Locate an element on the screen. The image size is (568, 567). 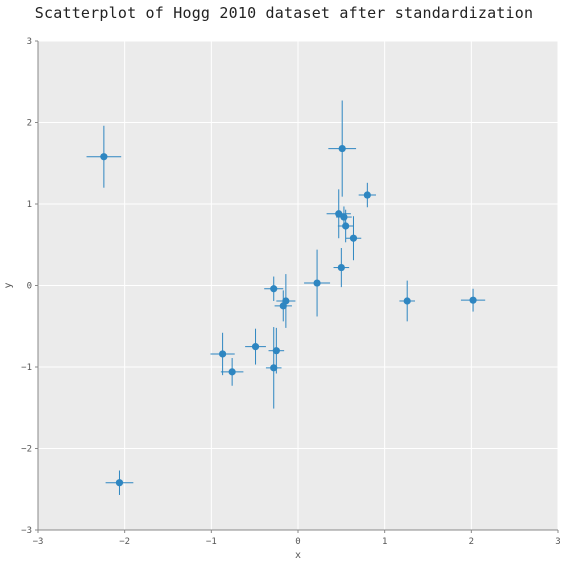
y-tick-label: −1 is located at coordinates (26, 368).